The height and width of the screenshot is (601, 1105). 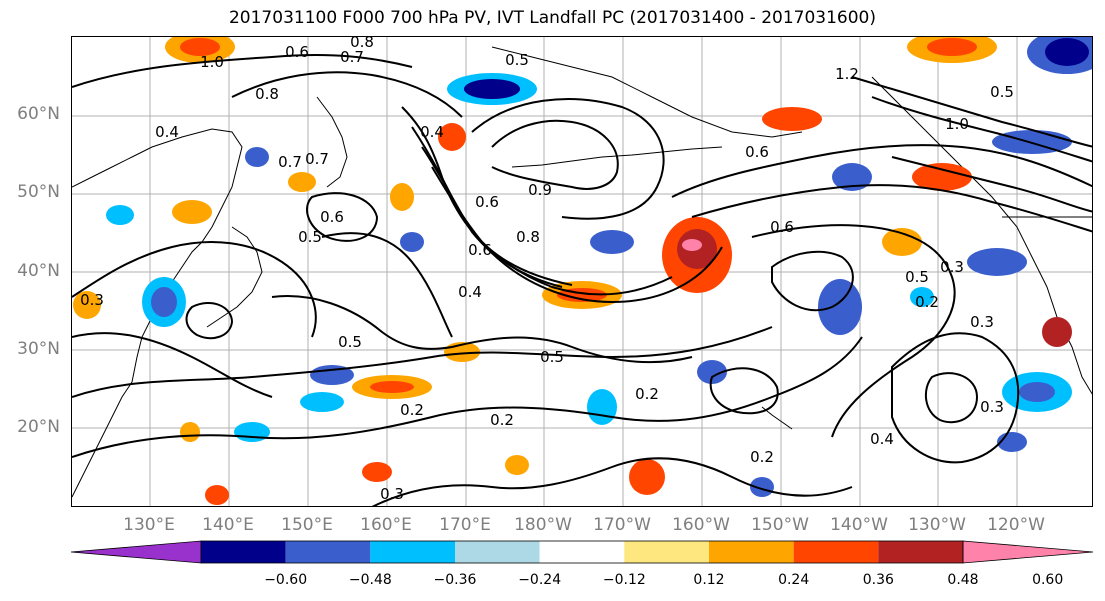 What do you see at coordinates (540, 190) in the screenshot?
I see `contour-label: 0.9` at bounding box center [540, 190].